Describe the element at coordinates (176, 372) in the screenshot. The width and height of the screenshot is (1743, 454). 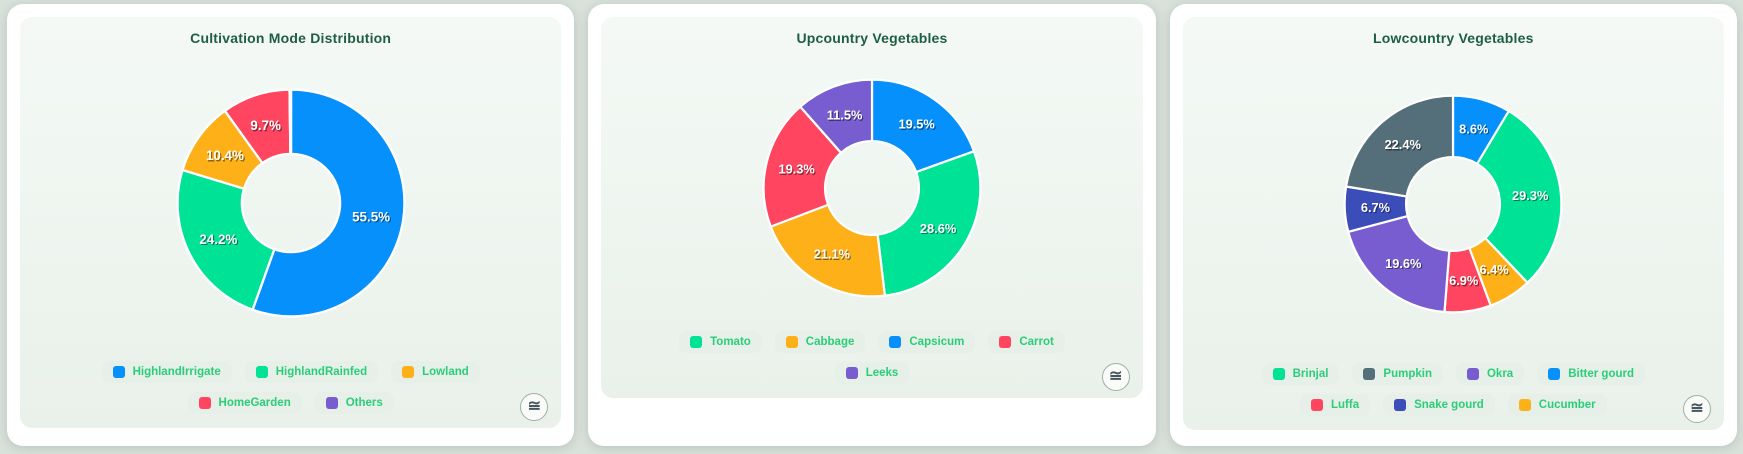
I see `legend-label: HighlandIrrigate` at that location.